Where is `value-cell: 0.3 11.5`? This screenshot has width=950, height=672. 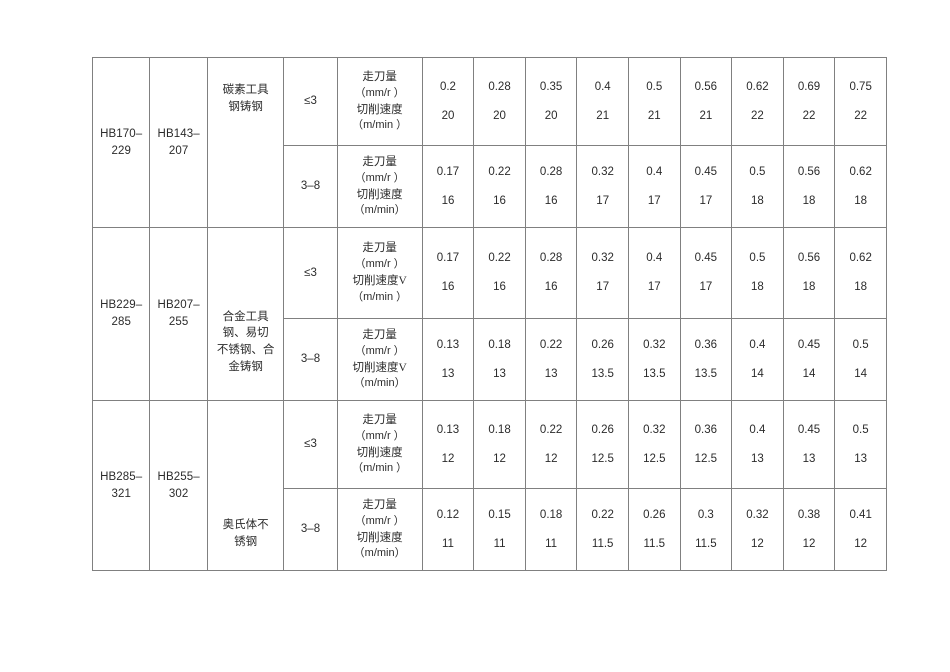
value-cell: 0.3 11.5 is located at coordinates (706, 529).